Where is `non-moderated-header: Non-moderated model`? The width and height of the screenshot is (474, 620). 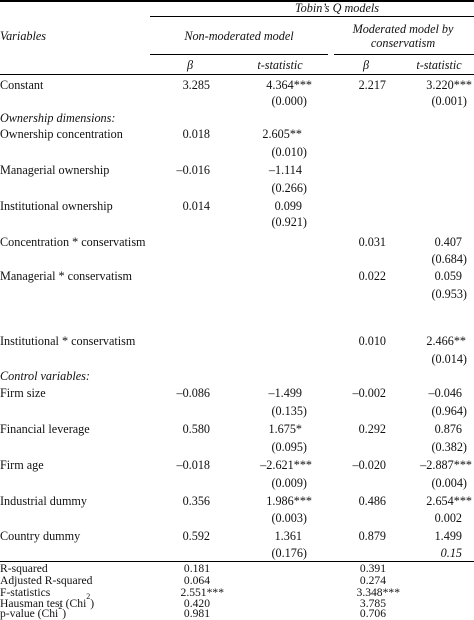
non-moderated-header: Non-moderated model is located at coordinates (239, 36).